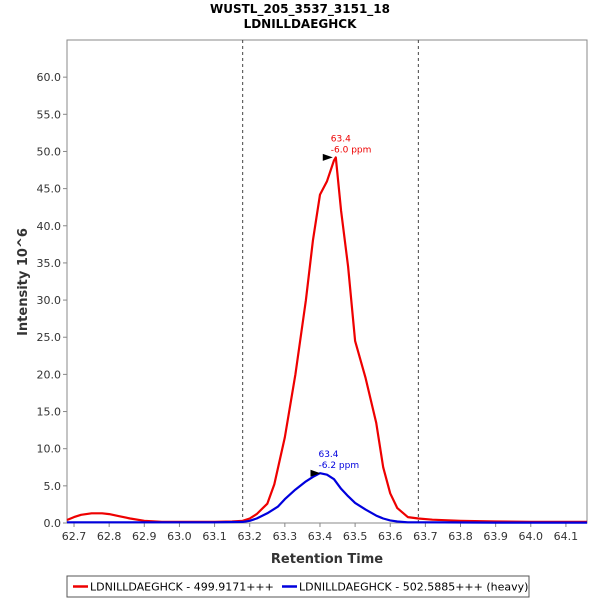  I want to click on x-tick-label: 63.4, so click(320, 536).